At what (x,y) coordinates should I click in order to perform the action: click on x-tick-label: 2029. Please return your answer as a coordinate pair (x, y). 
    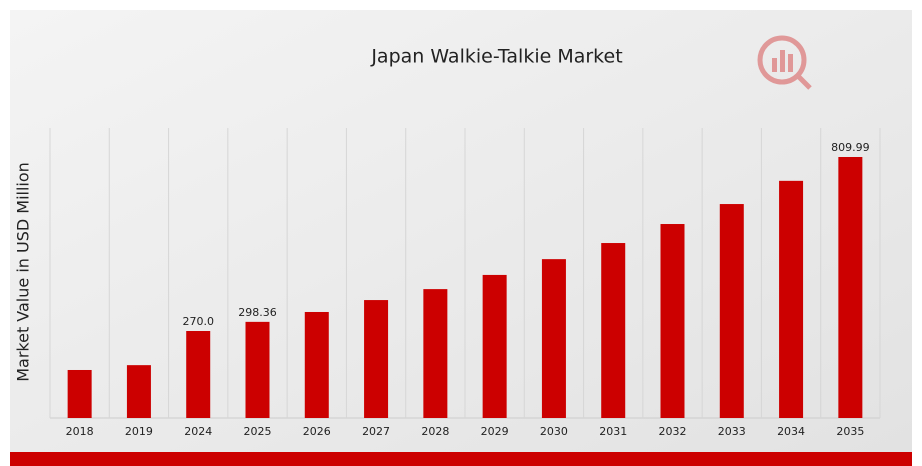
    Looking at the image, I should click on (495, 431).